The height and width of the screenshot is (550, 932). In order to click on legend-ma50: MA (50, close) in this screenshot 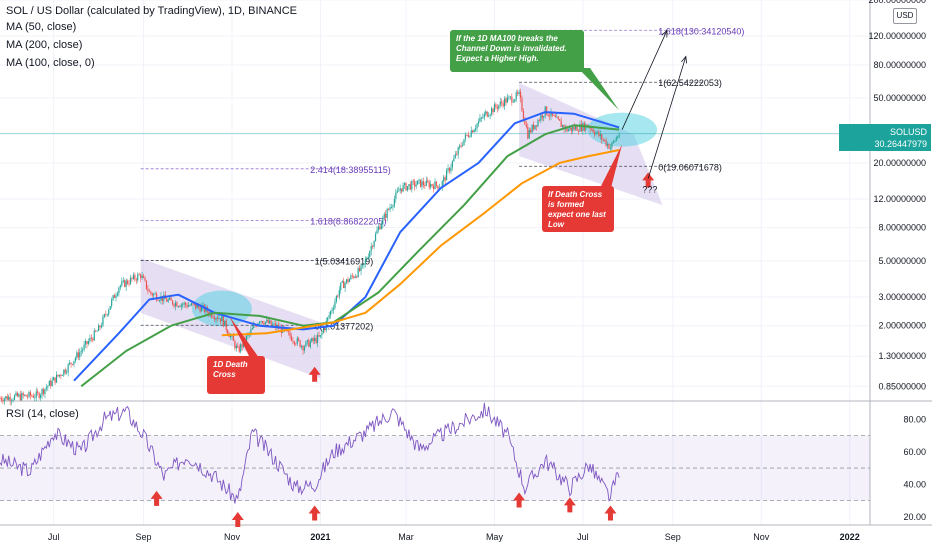, I will do `click(41, 27)`.